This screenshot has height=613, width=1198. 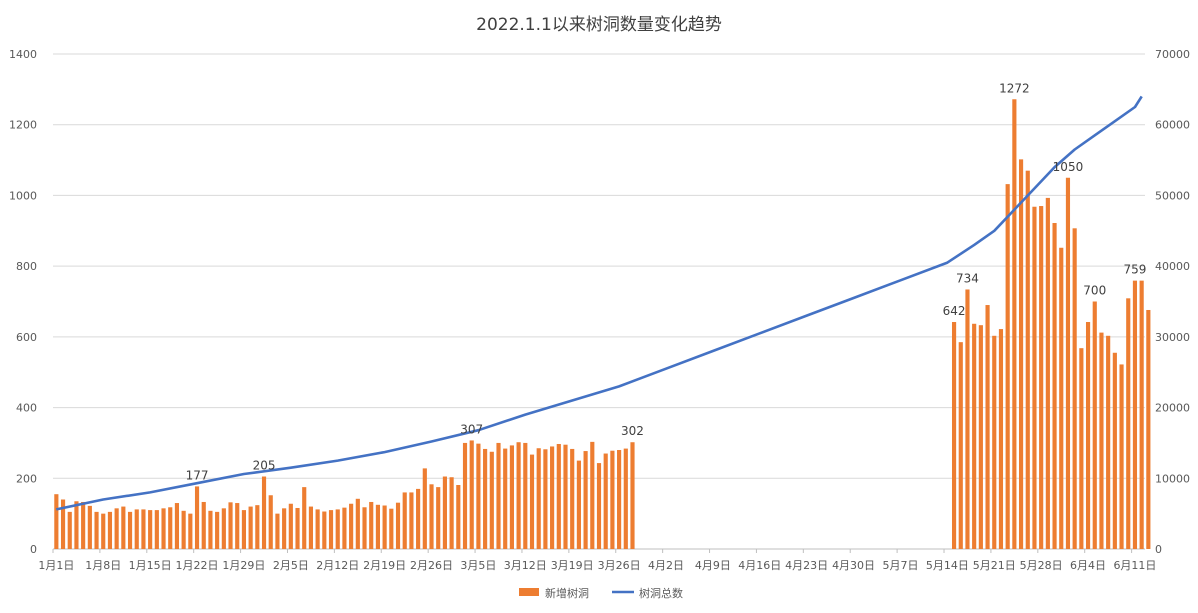 What do you see at coordinates (197, 565) in the screenshot?
I see `x-tick-label: 1月22日` at bounding box center [197, 565].